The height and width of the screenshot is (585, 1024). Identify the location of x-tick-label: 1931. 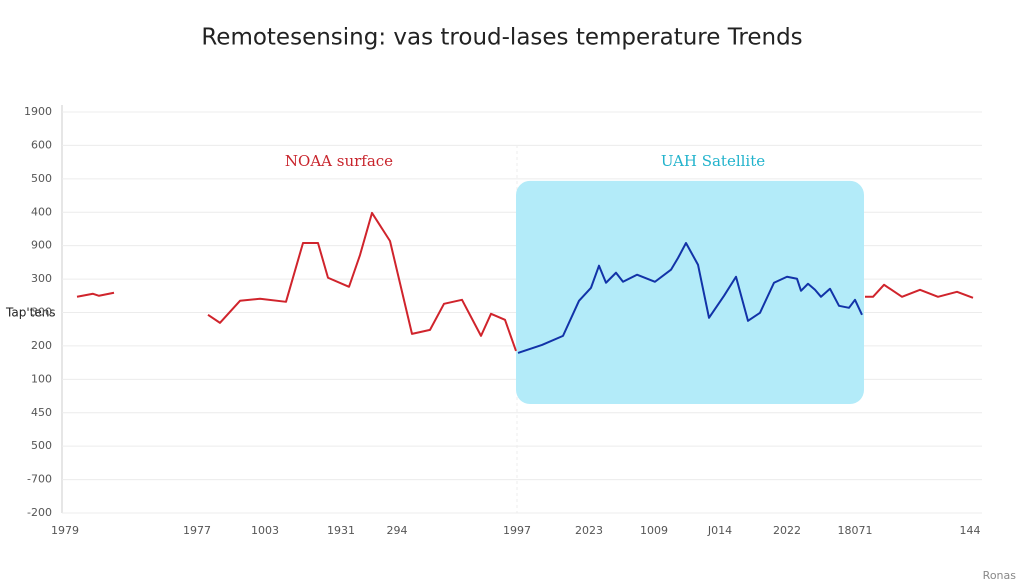
(341, 530).